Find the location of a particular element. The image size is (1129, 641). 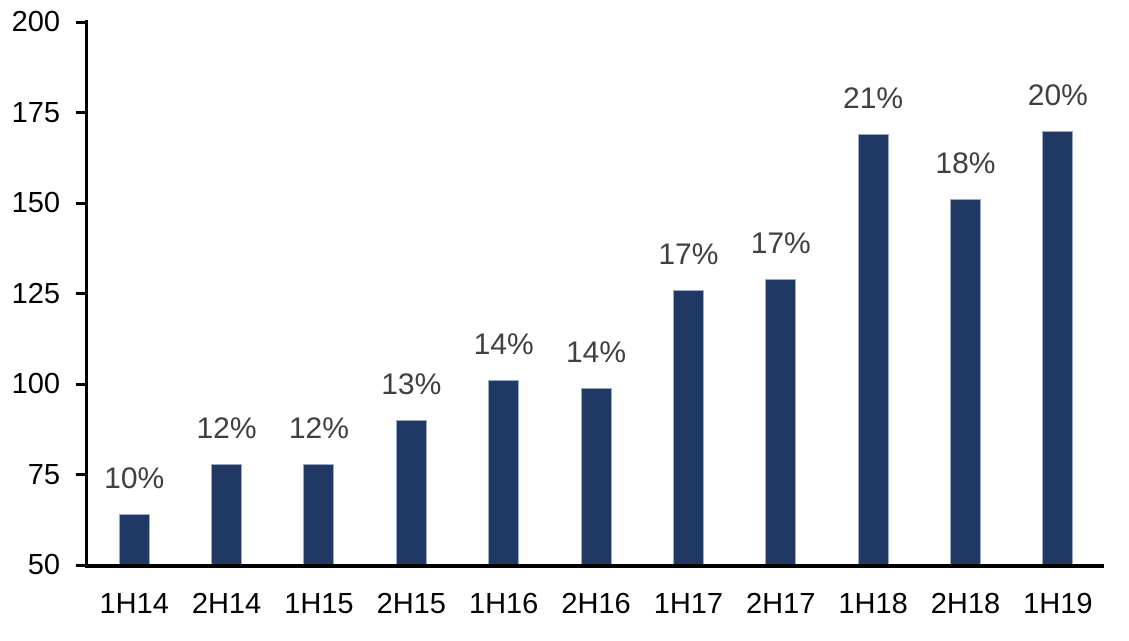

y-axis-tick-label: 175 is located at coordinates (35, 112).